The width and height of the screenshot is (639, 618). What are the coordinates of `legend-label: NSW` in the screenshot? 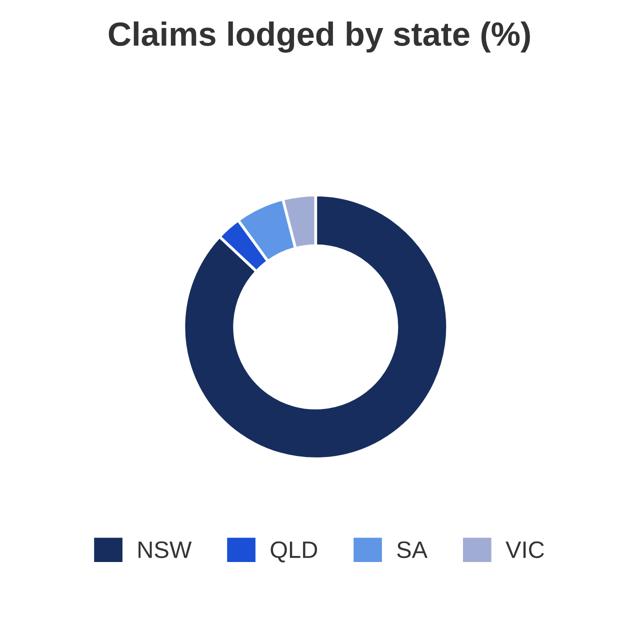 It's located at (165, 549).